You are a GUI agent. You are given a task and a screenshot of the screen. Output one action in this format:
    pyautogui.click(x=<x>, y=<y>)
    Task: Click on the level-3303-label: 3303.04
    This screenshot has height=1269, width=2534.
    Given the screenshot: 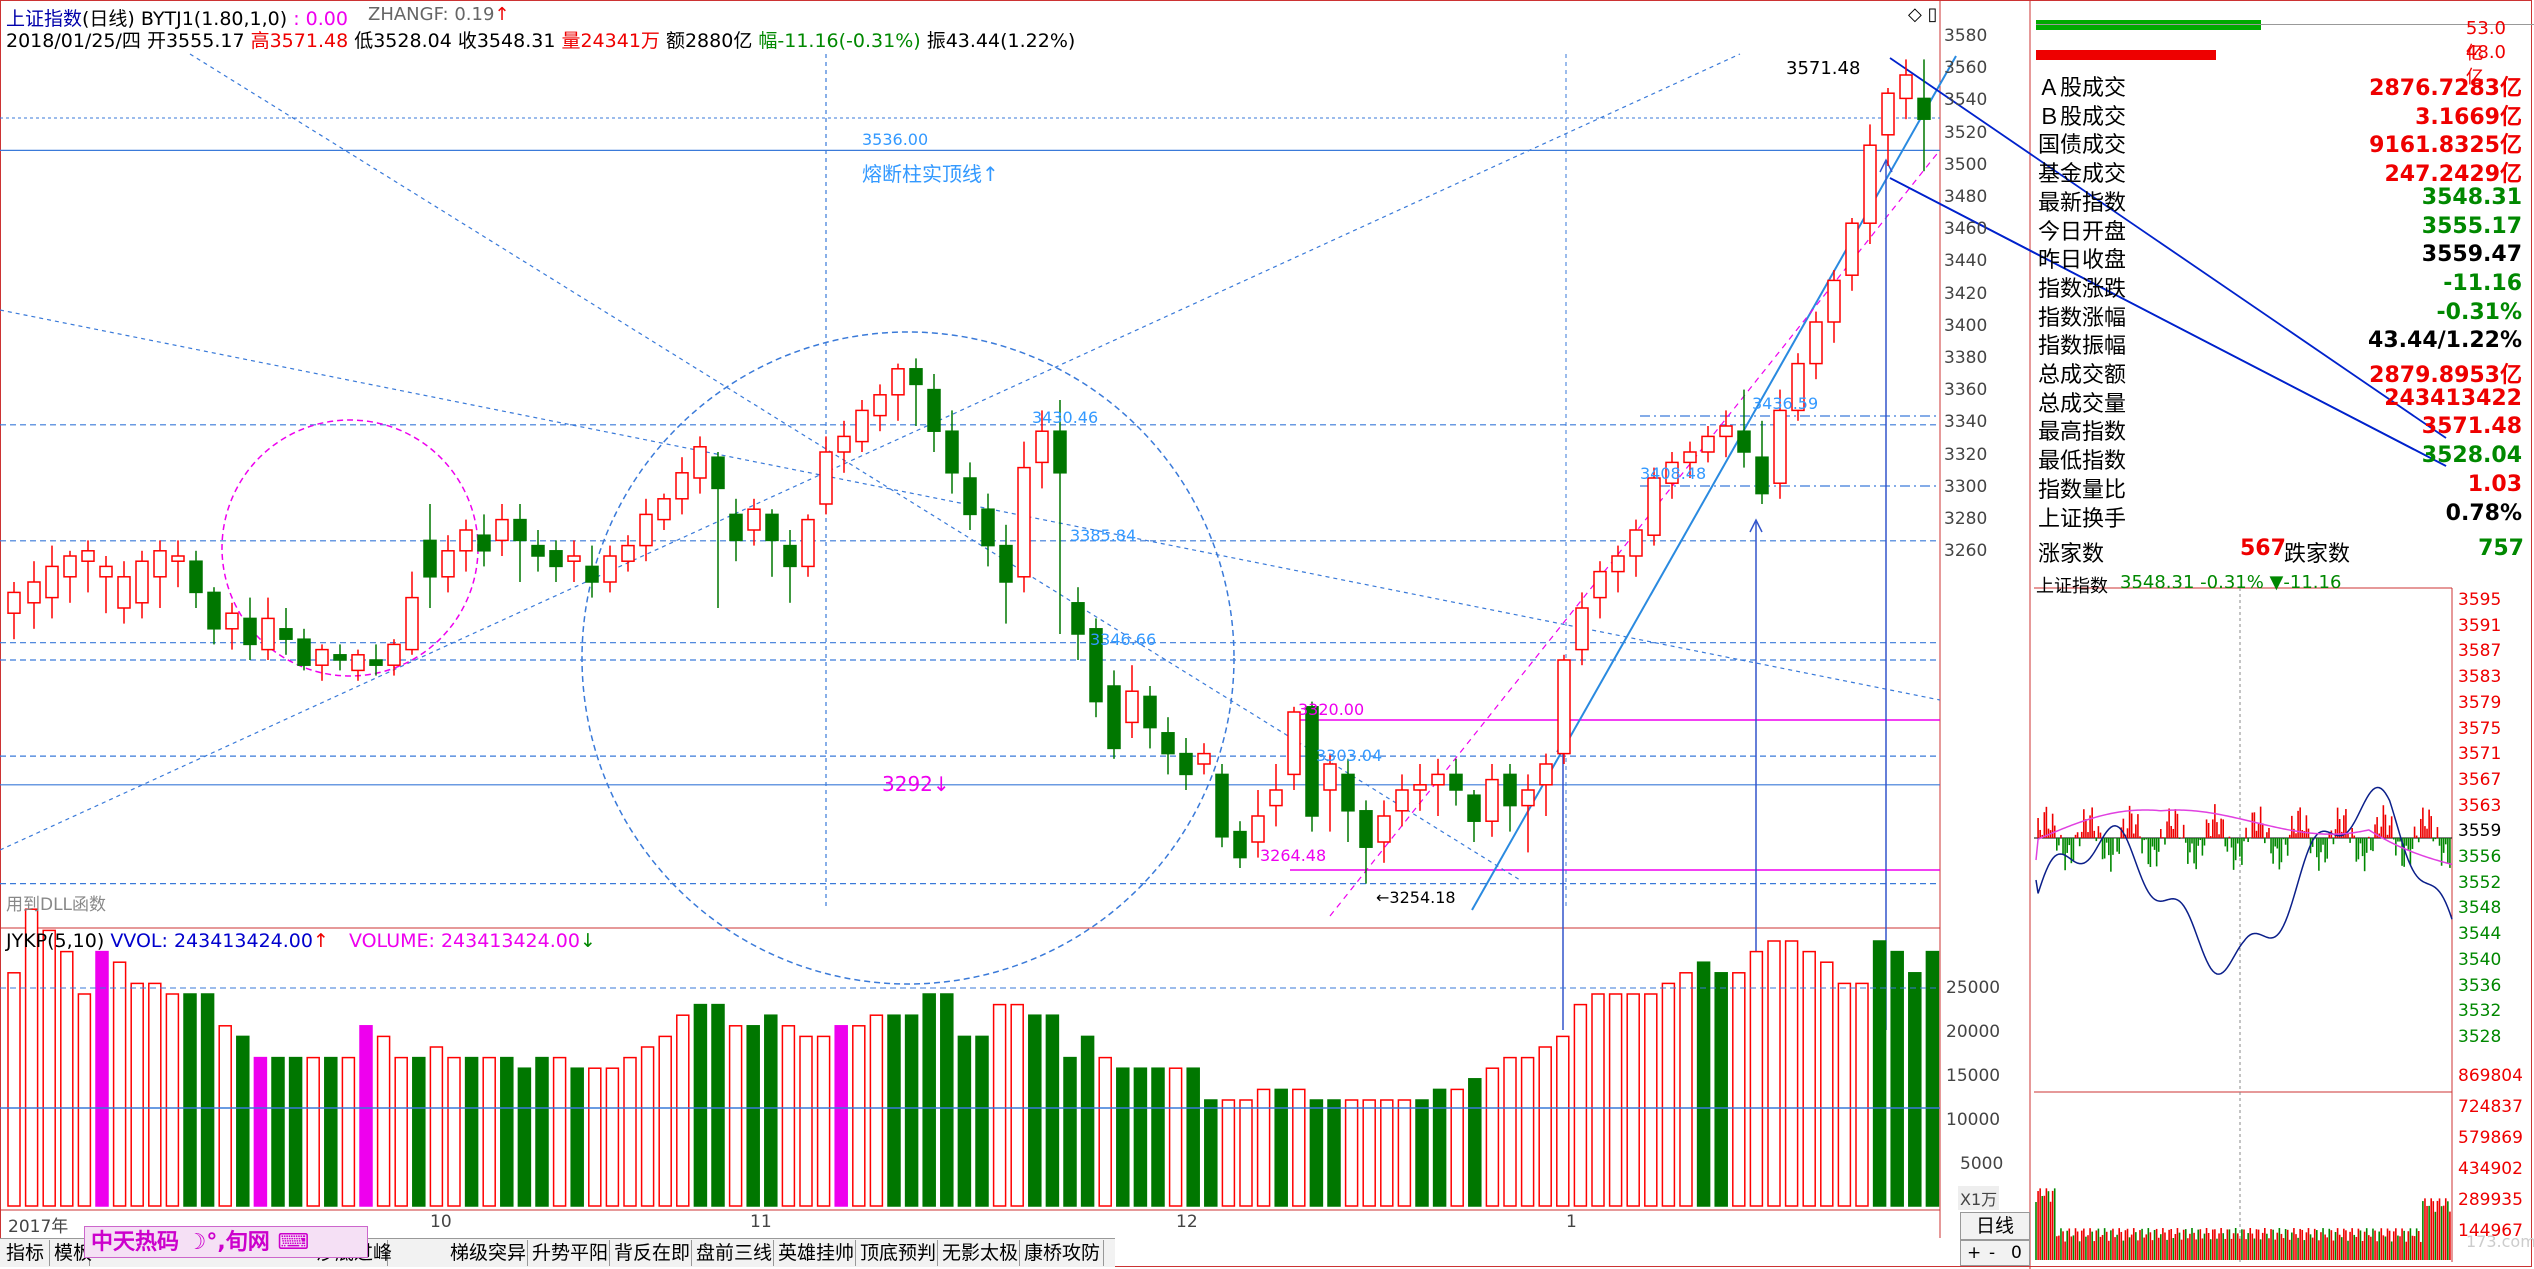 What is the action you would take?
    pyautogui.click(x=1349, y=755)
    